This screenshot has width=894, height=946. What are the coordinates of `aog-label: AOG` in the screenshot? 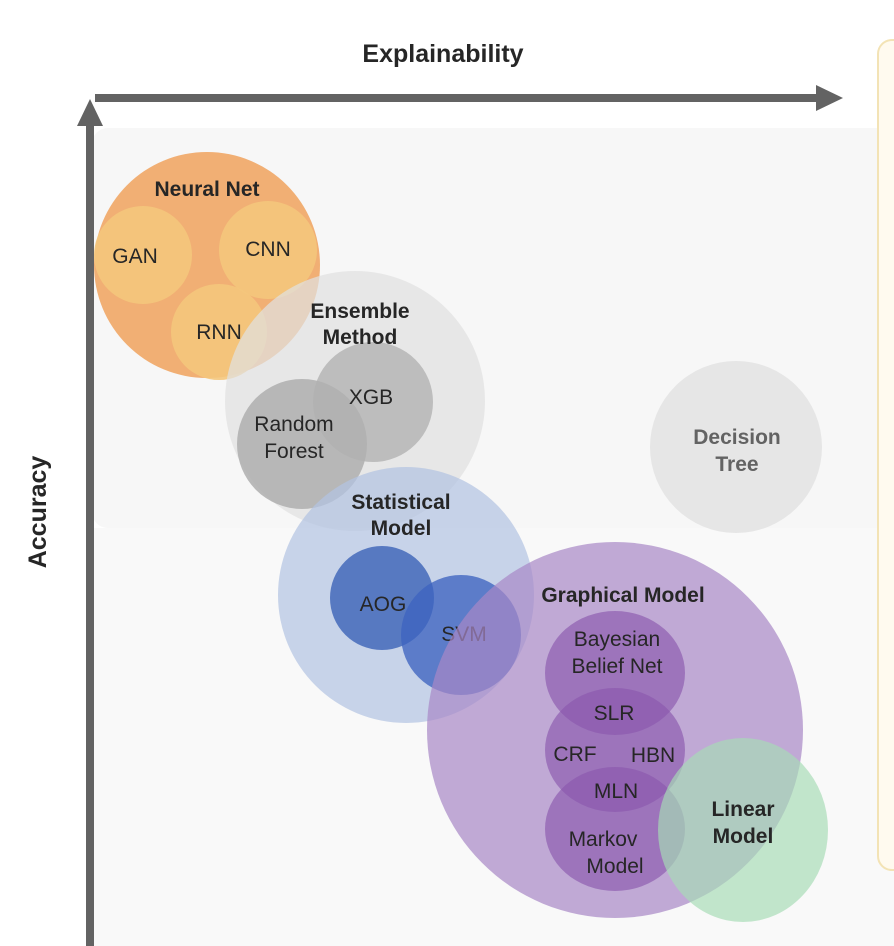 It's located at (383, 604).